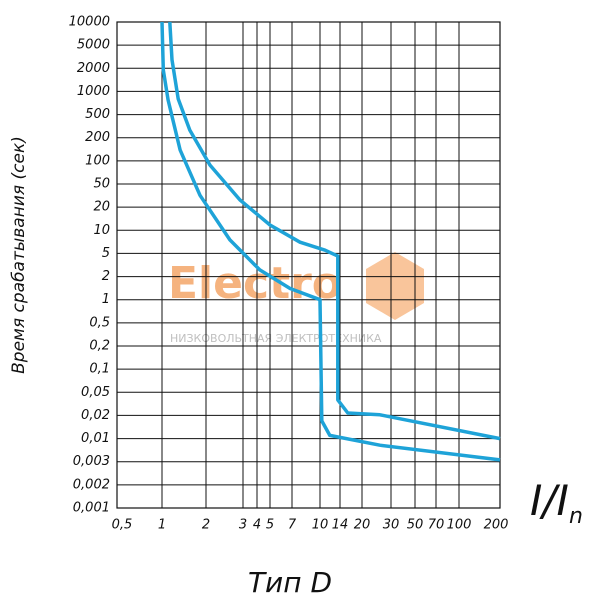 The height and width of the screenshot is (600, 592). What do you see at coordinates (576, 516) in the screenshot?
I see `x-axis-label-sub: n` at bounding box center [576, 516].